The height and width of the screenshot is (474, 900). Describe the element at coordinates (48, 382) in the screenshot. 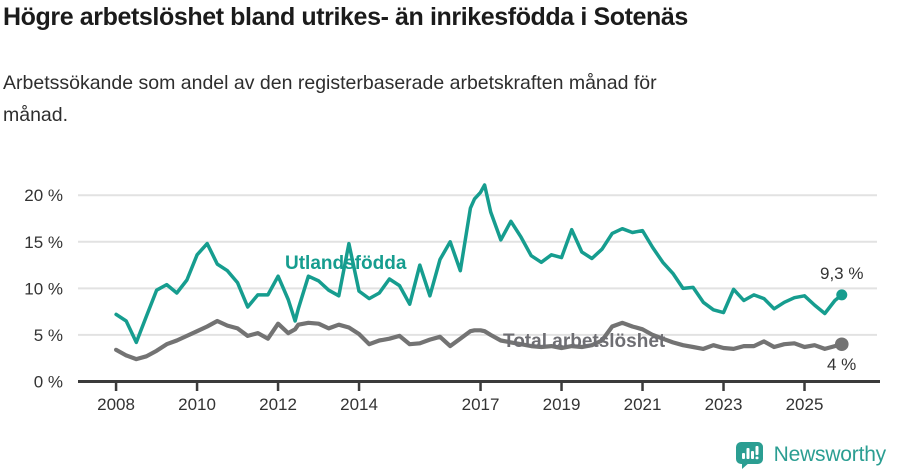

I see `y-axis-tick-label: 0 %` at that location.